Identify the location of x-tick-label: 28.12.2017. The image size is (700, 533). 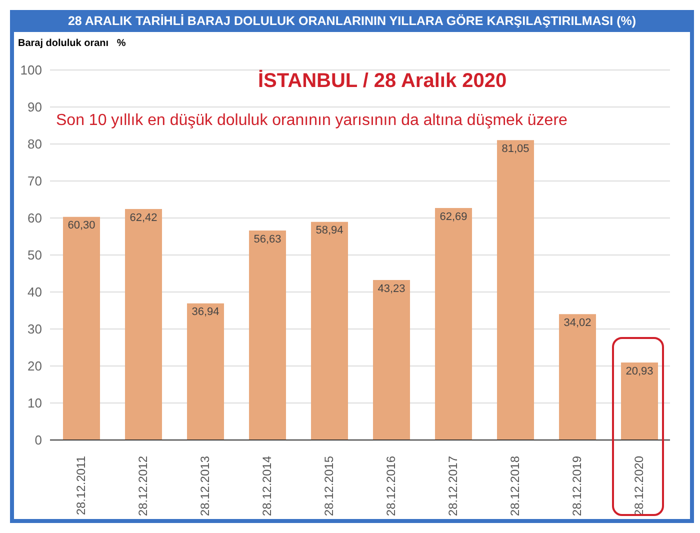
(453, 486).